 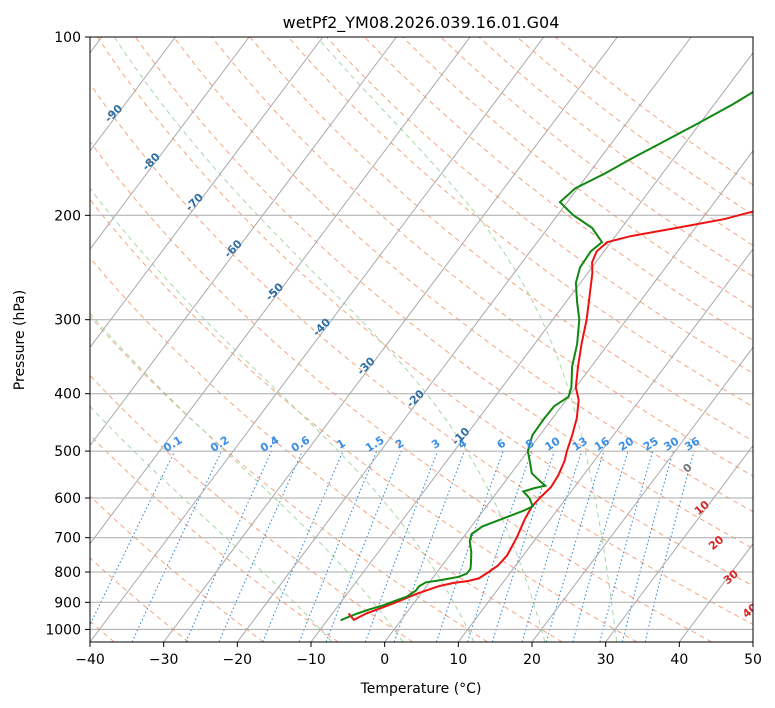 I want to click on x-tick-label: −40, so click(x=90, y=660).